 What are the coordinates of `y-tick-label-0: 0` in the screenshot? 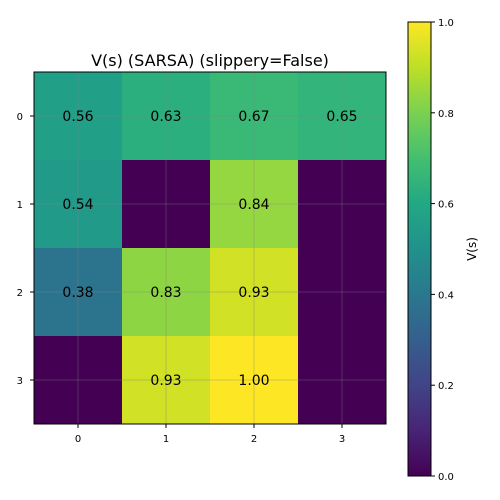 It's located at (20, 117).